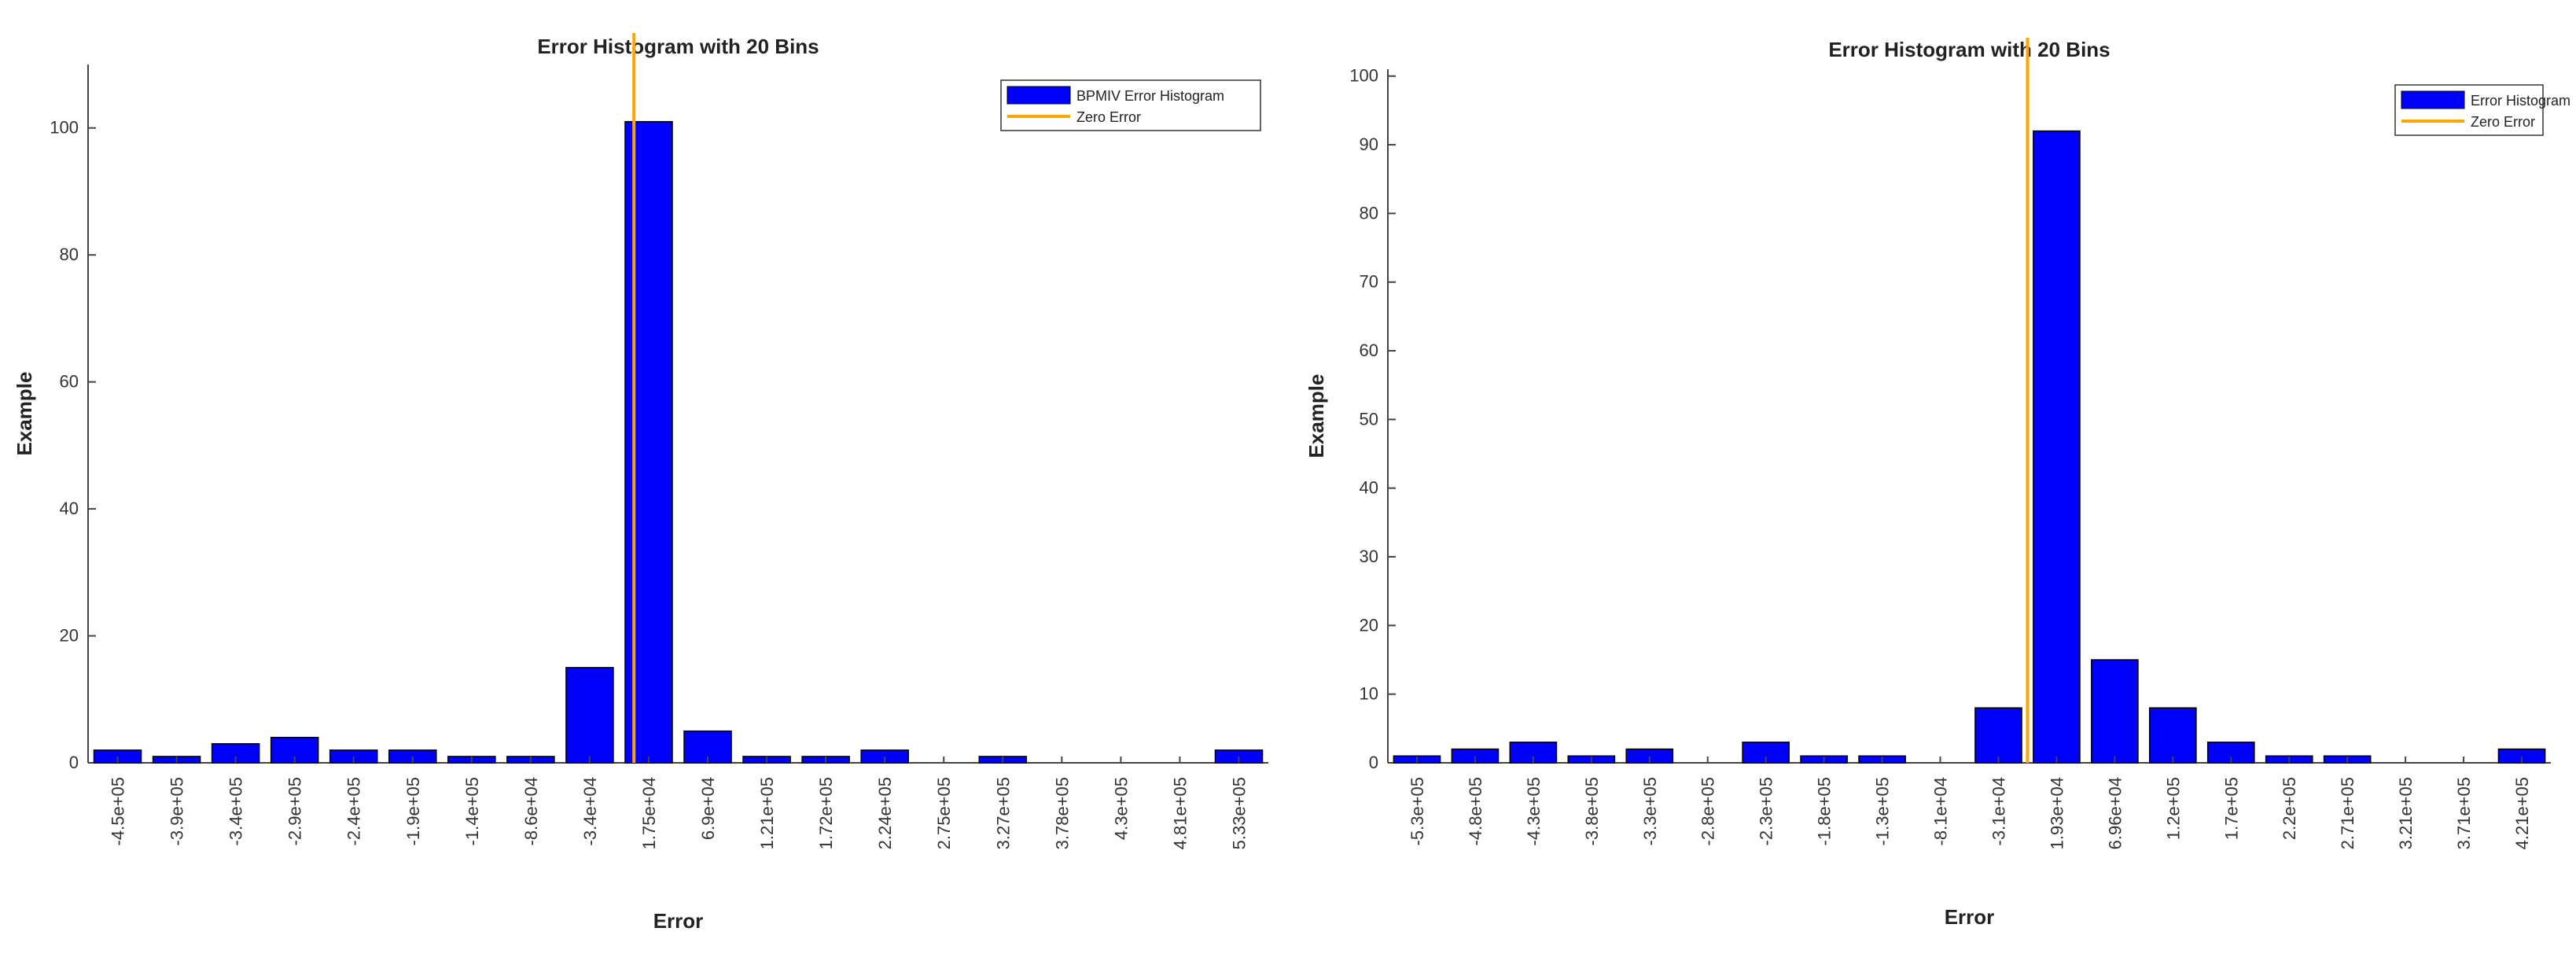  What do you see at coordinates (1062, 813) in the screenshot?
I see `x-tick-label: 3.78e+05` at bounding box center [1062, 813].